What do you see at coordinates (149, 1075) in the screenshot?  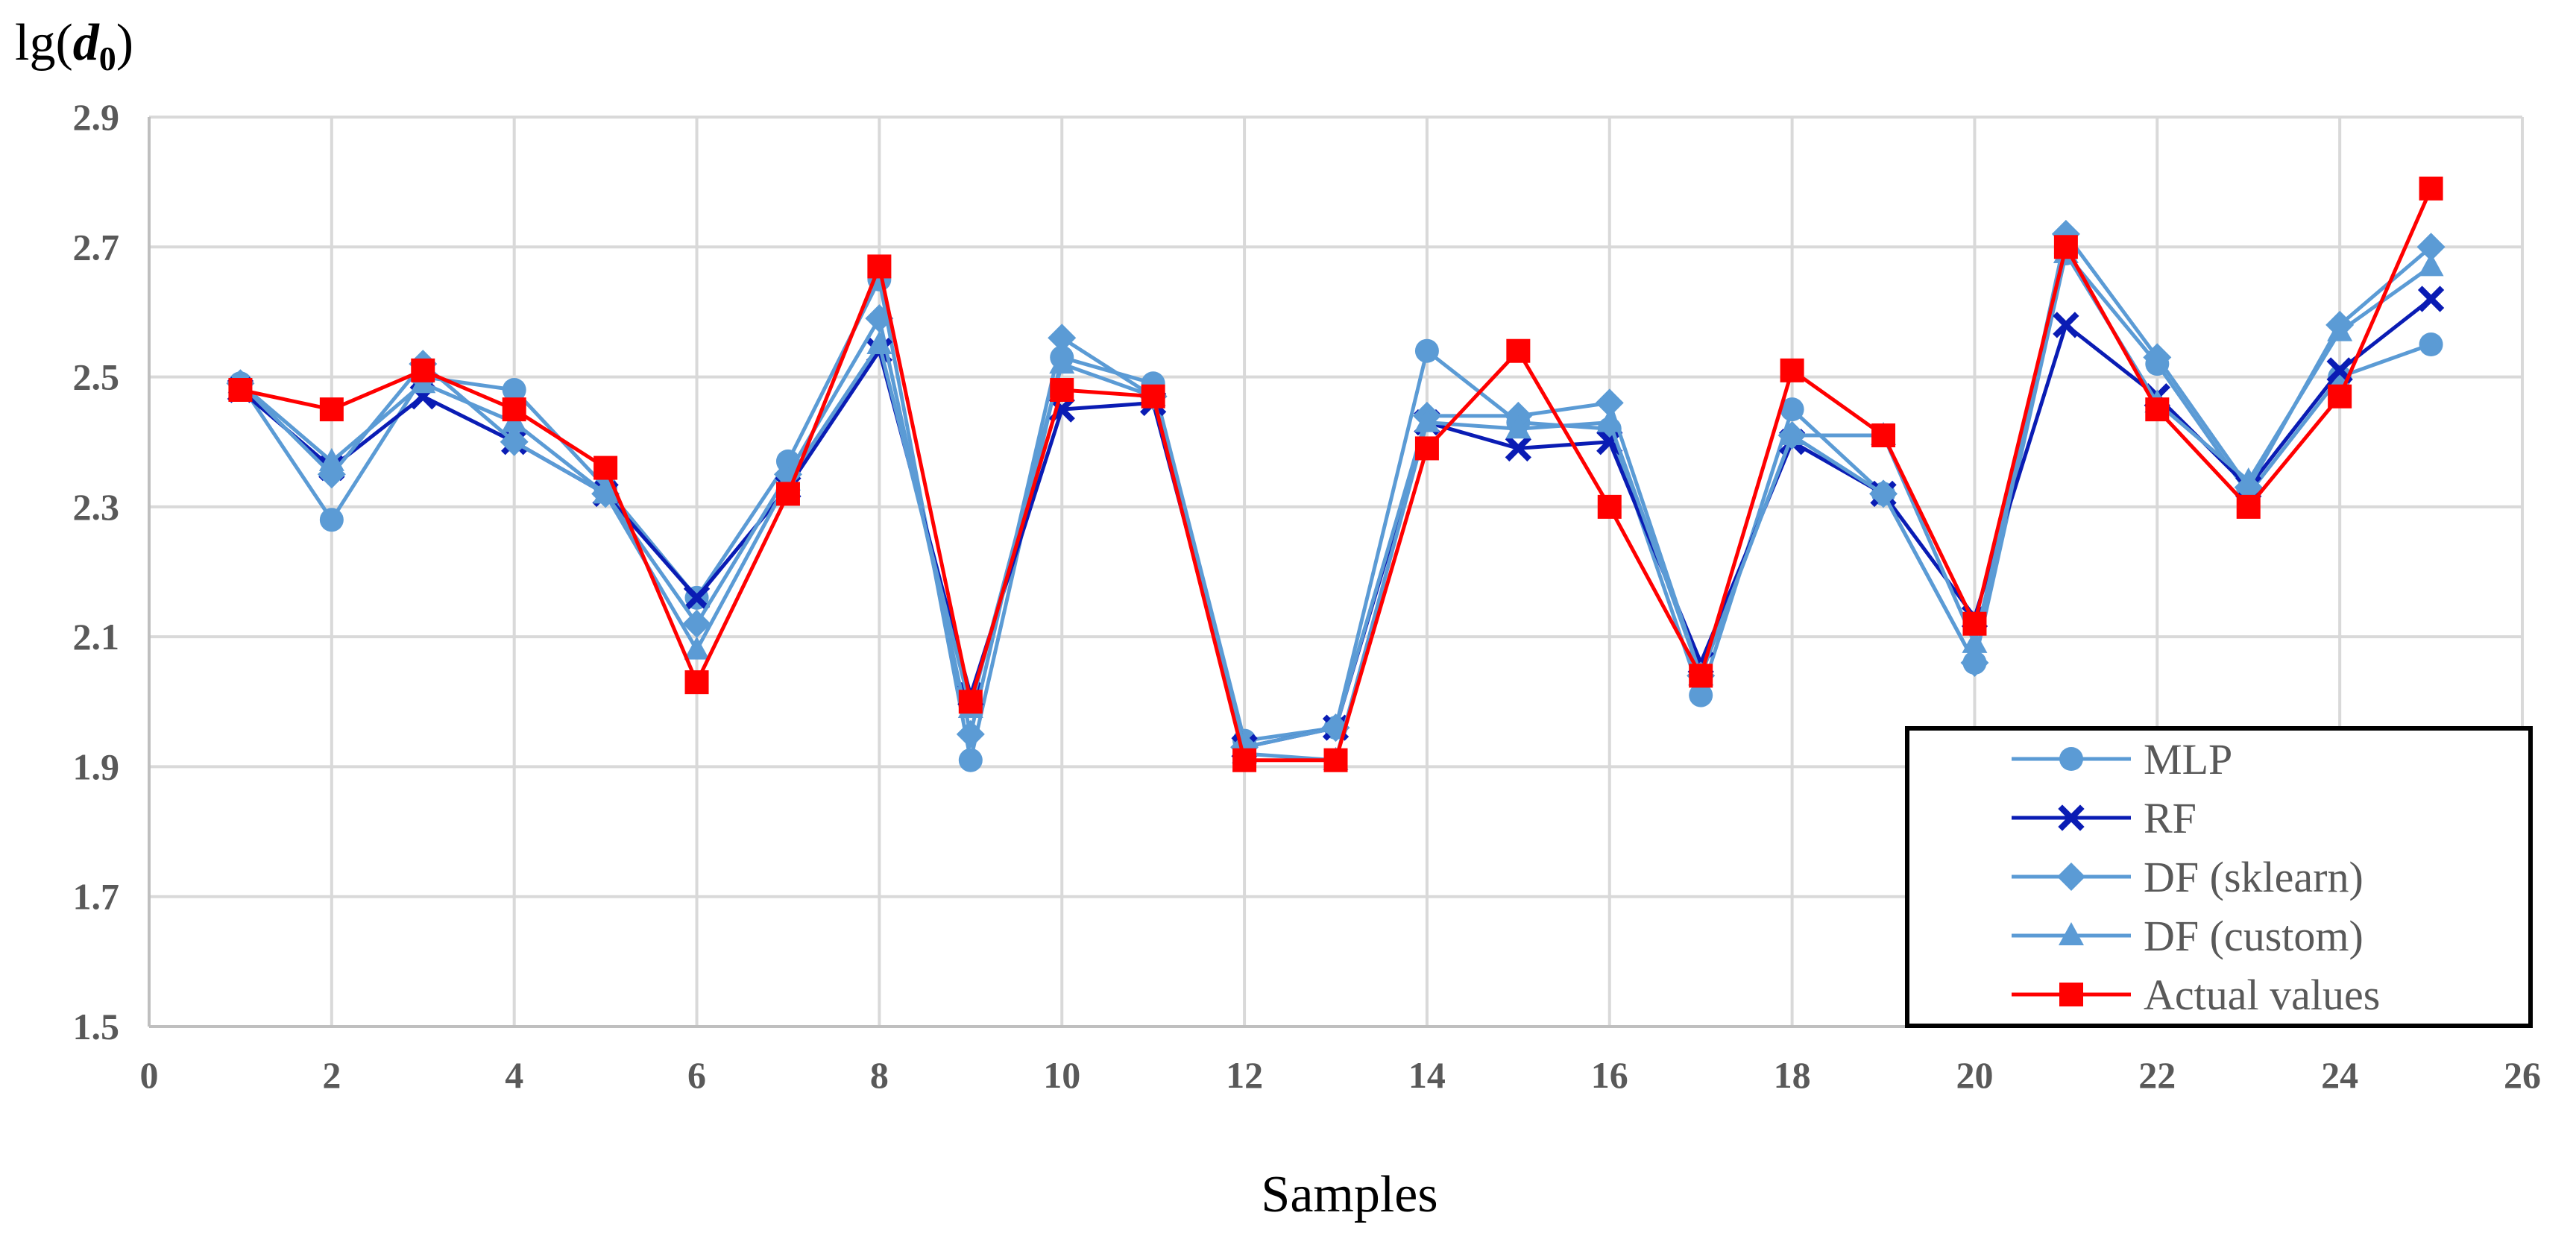 I see `x-tick-label: 0` at bounding box center [149, 1075].